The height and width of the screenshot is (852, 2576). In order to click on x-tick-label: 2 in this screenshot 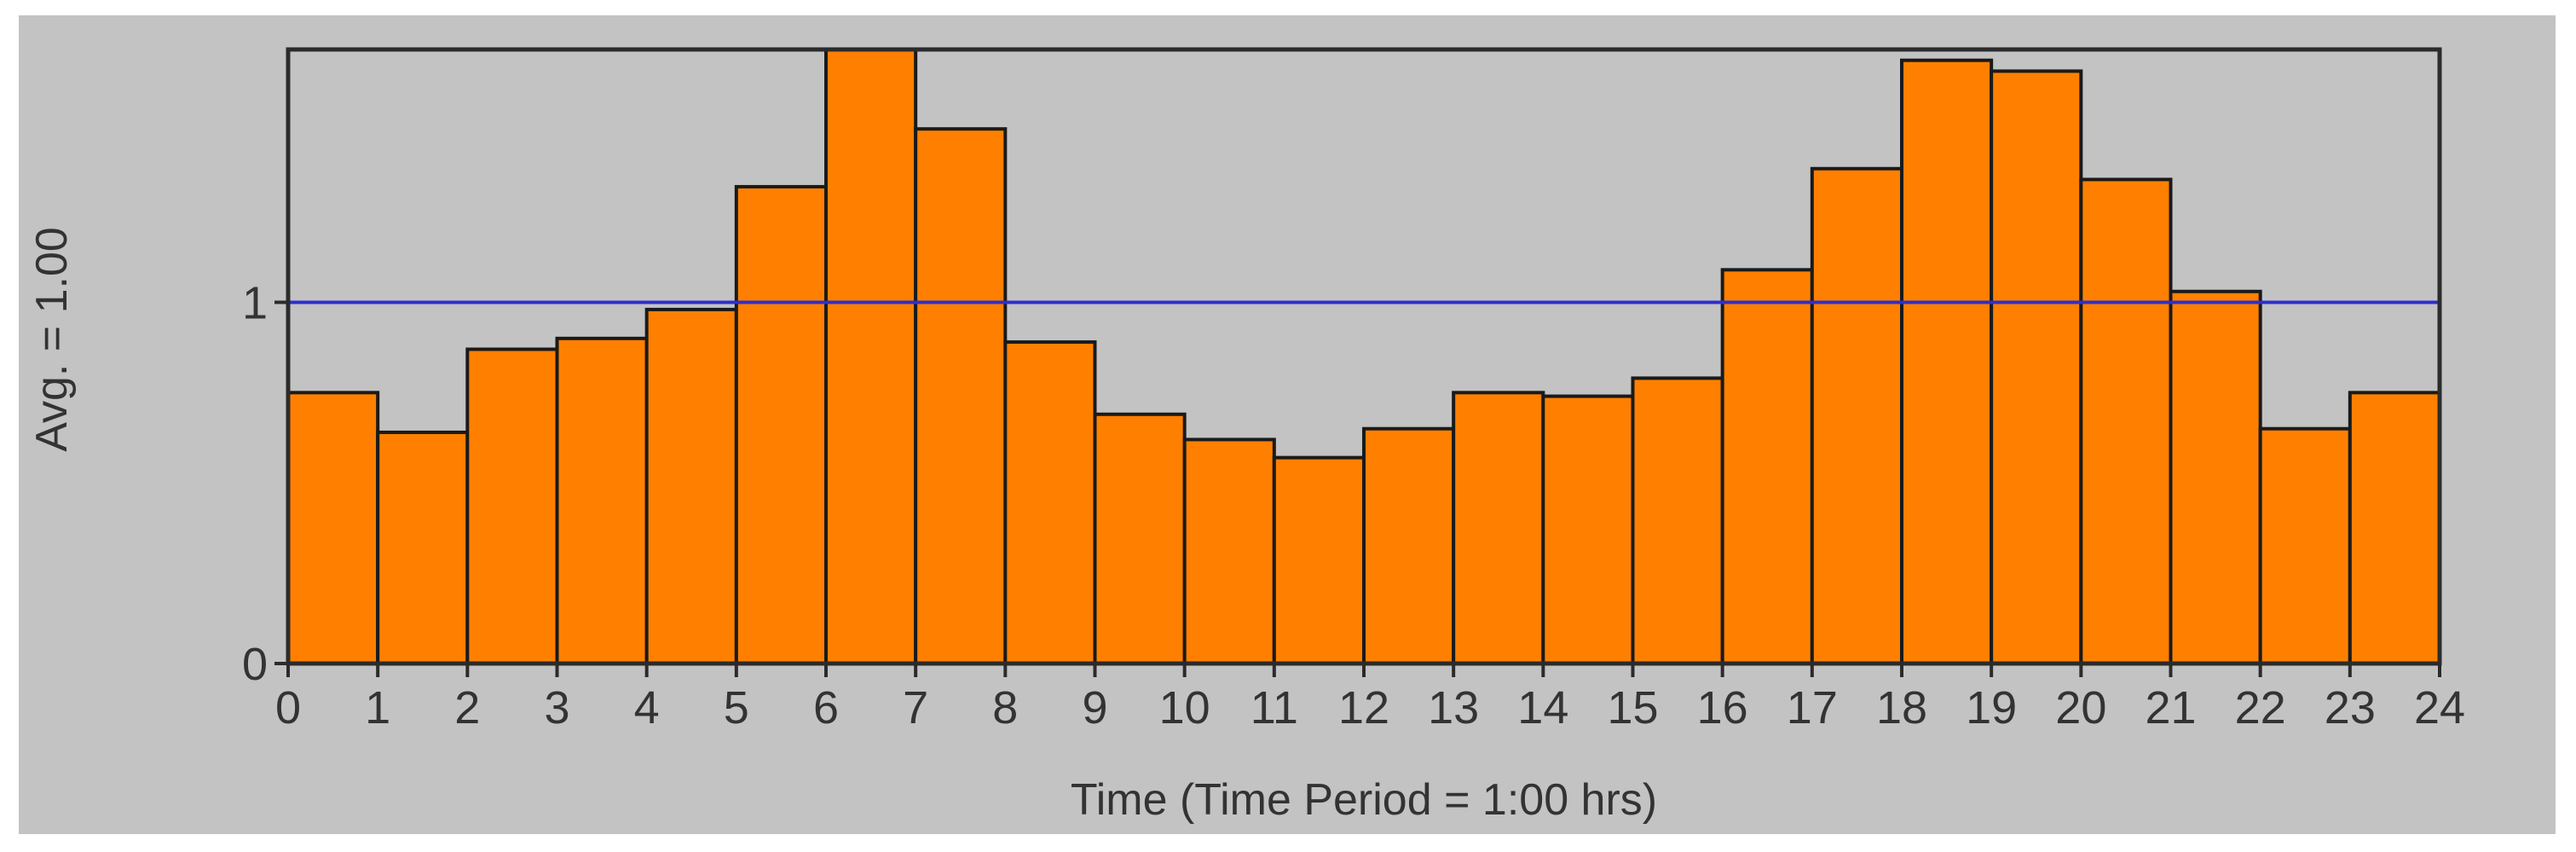, I will do `click(467, 707)`.